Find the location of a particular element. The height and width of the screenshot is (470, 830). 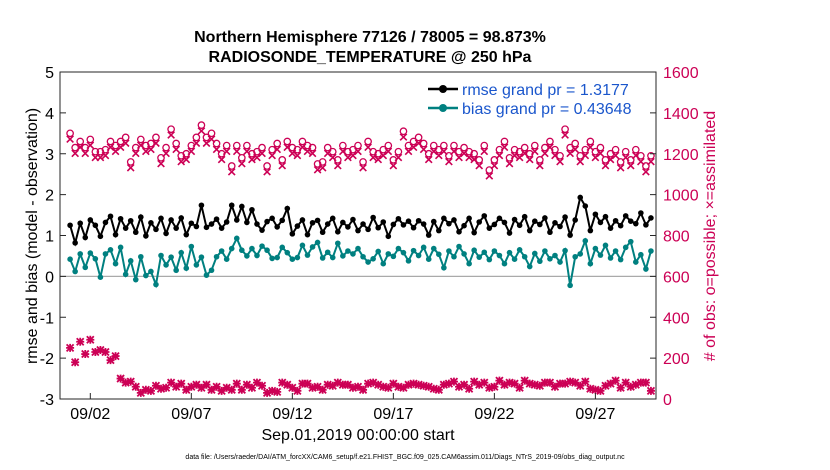

y2-tick-label: 1400 is located at coordinates (681, 114).